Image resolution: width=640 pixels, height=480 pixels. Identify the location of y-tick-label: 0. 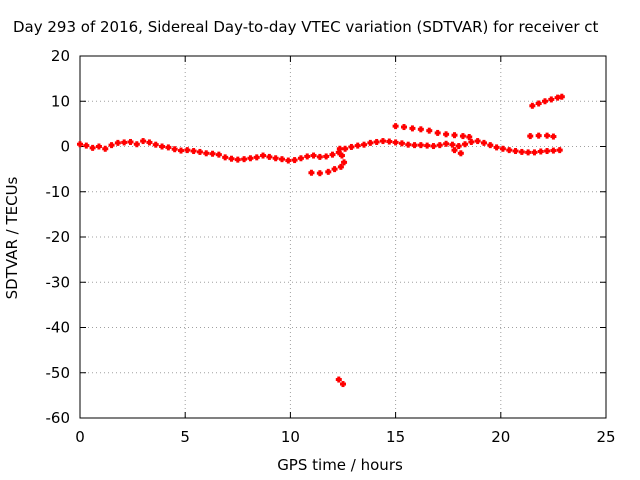
(65, 147).